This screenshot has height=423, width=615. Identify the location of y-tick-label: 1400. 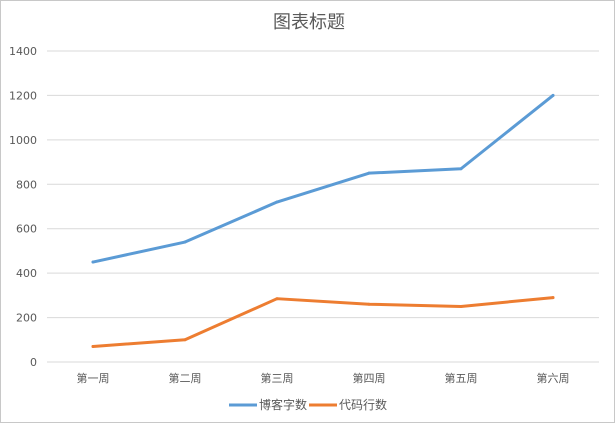
(23, 51).